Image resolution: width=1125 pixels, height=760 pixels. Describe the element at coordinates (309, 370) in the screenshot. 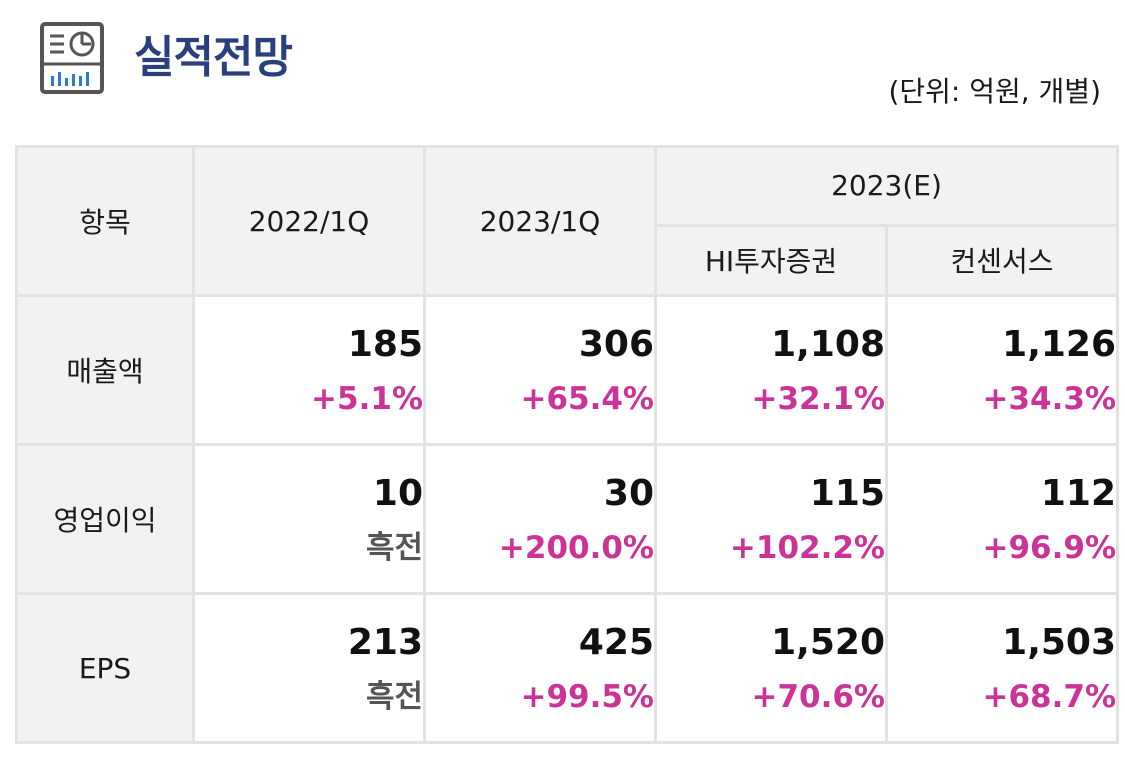

I see `table-cell: 185 +5.1%` at that location.